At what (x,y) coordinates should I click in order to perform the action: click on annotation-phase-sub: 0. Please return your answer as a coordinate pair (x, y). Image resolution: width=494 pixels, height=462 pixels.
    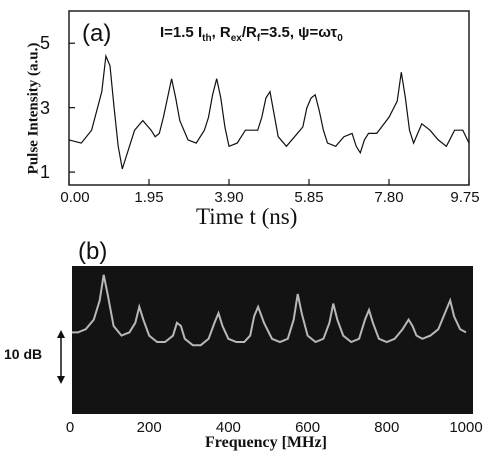
    Looking at the image, I should click on (340, 38).